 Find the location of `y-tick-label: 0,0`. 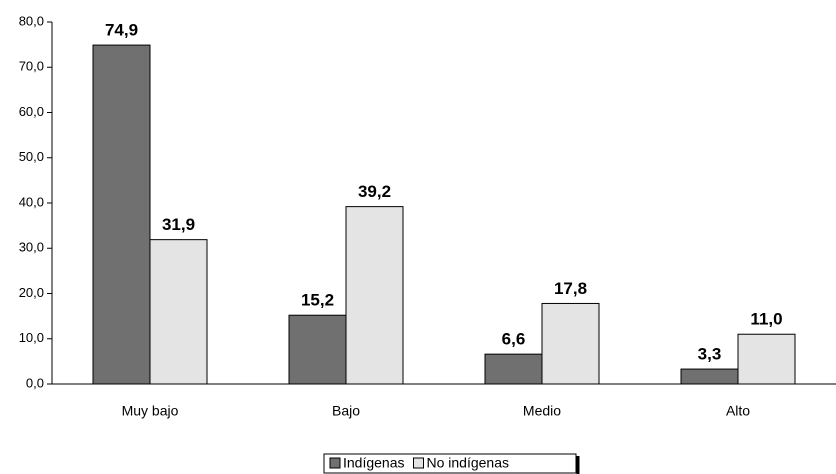

y-tick-label: 0,0 is located at coordinates (35, 382).